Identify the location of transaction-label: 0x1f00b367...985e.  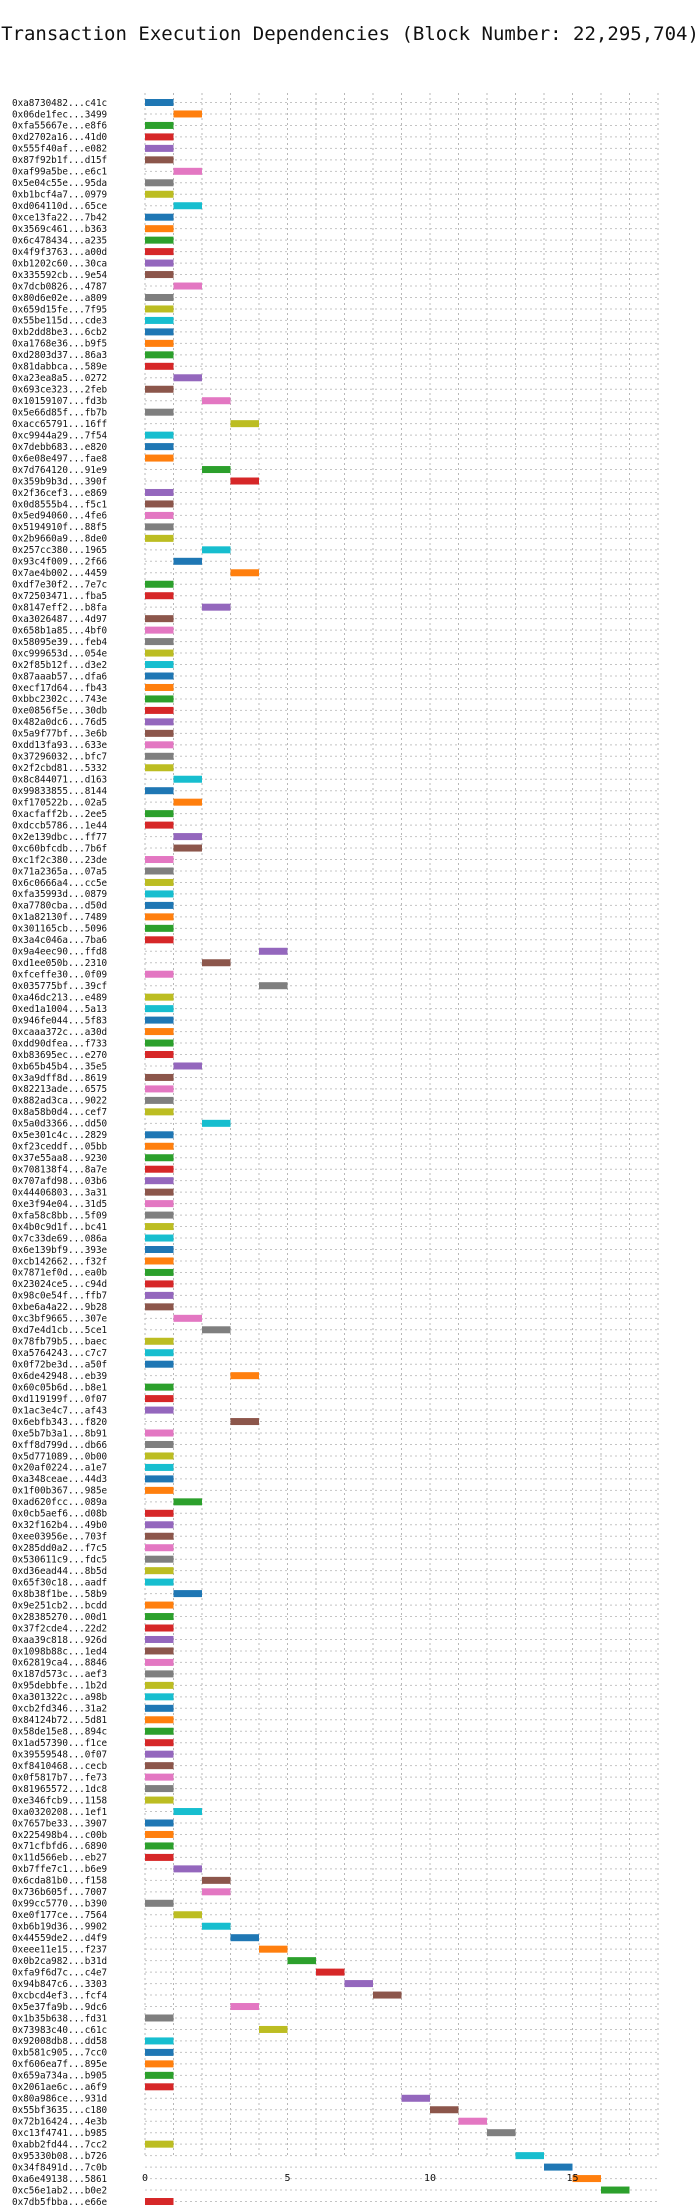
(60, 1491).